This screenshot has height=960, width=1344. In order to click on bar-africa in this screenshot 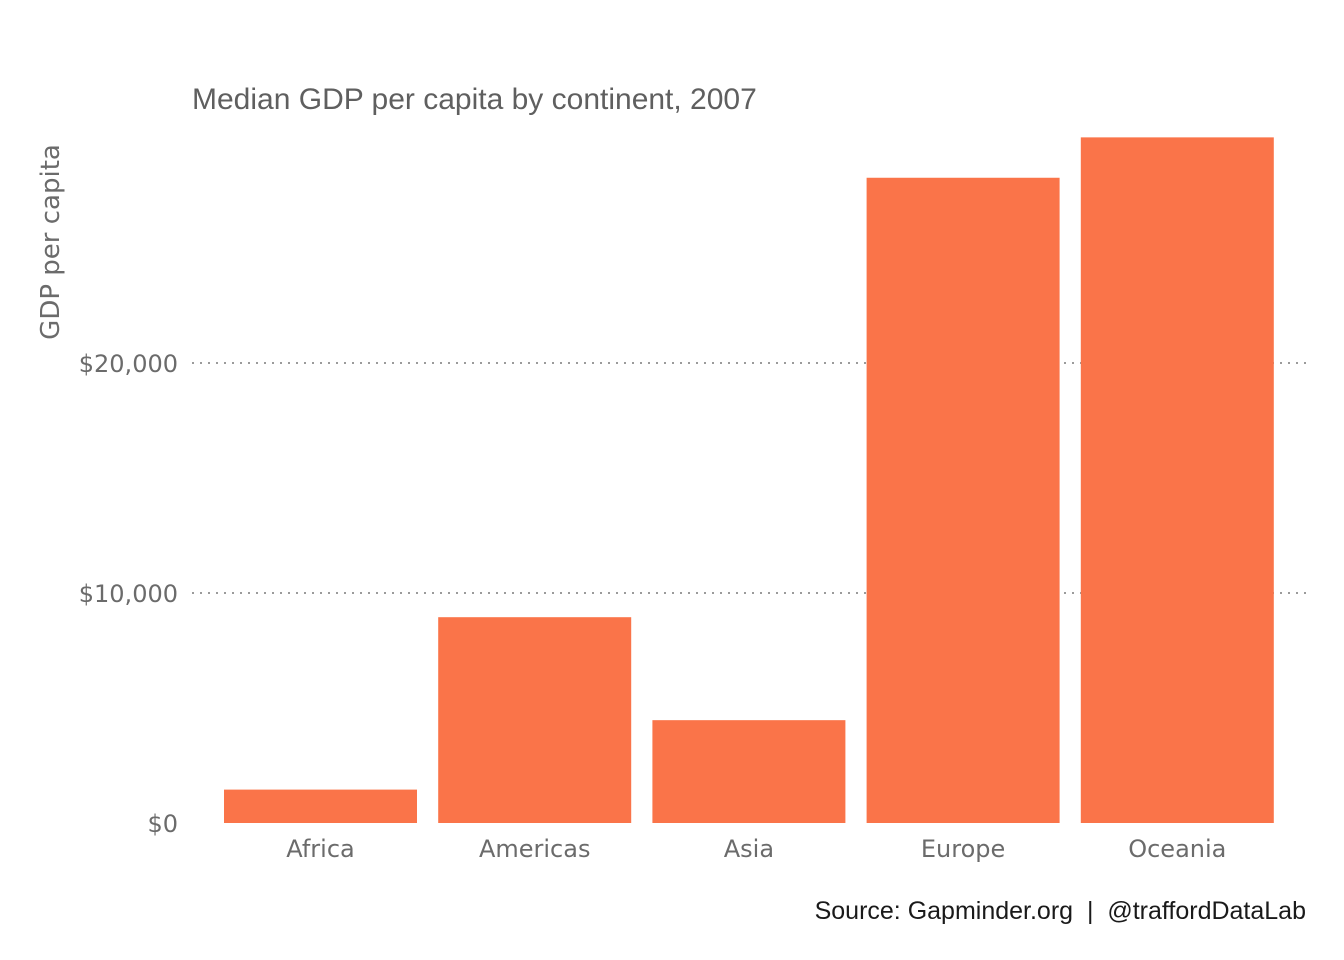, I will do `click(320, 806)`.